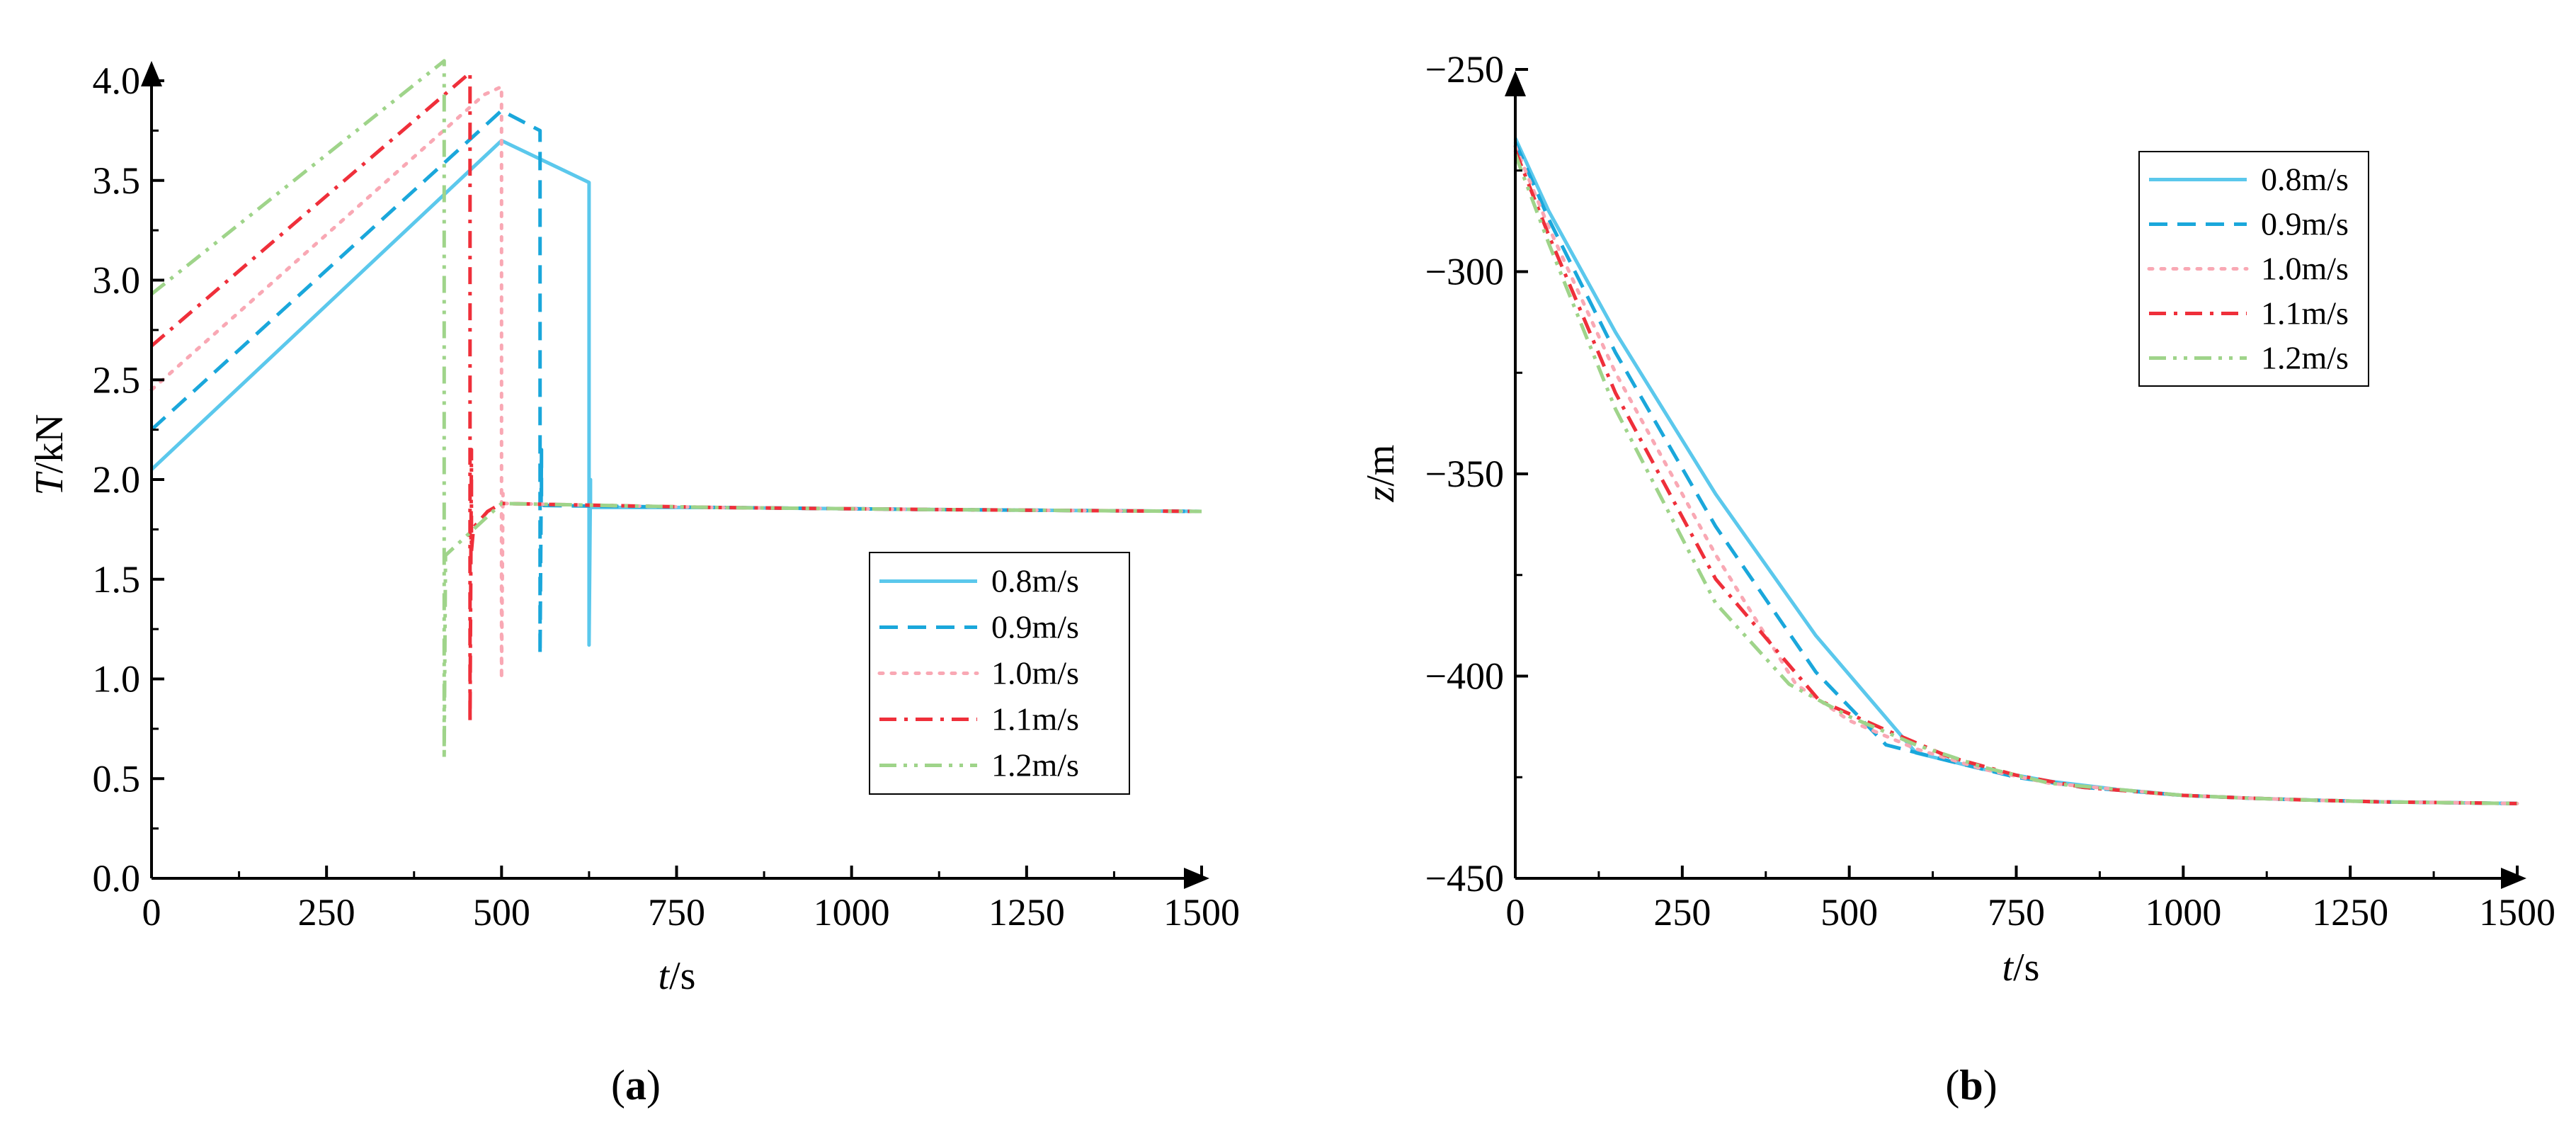 The width and height of the screenshot is (2576, 1122). I want to click on panel-a-x-tick-label: 500, so click(501, 913).